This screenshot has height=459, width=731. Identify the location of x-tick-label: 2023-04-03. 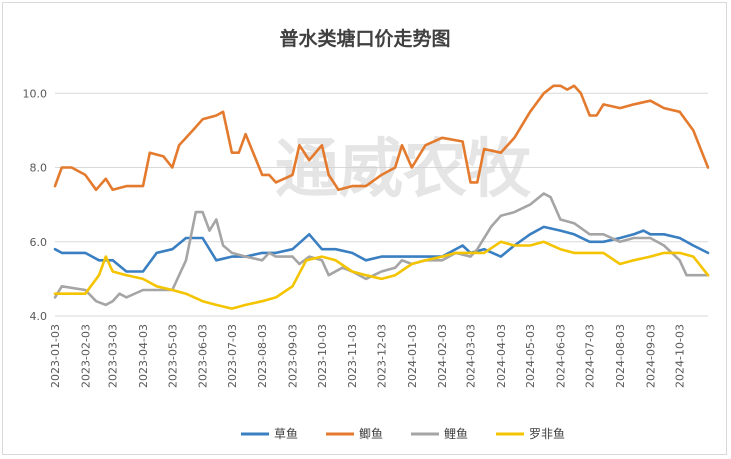
(143, 356).